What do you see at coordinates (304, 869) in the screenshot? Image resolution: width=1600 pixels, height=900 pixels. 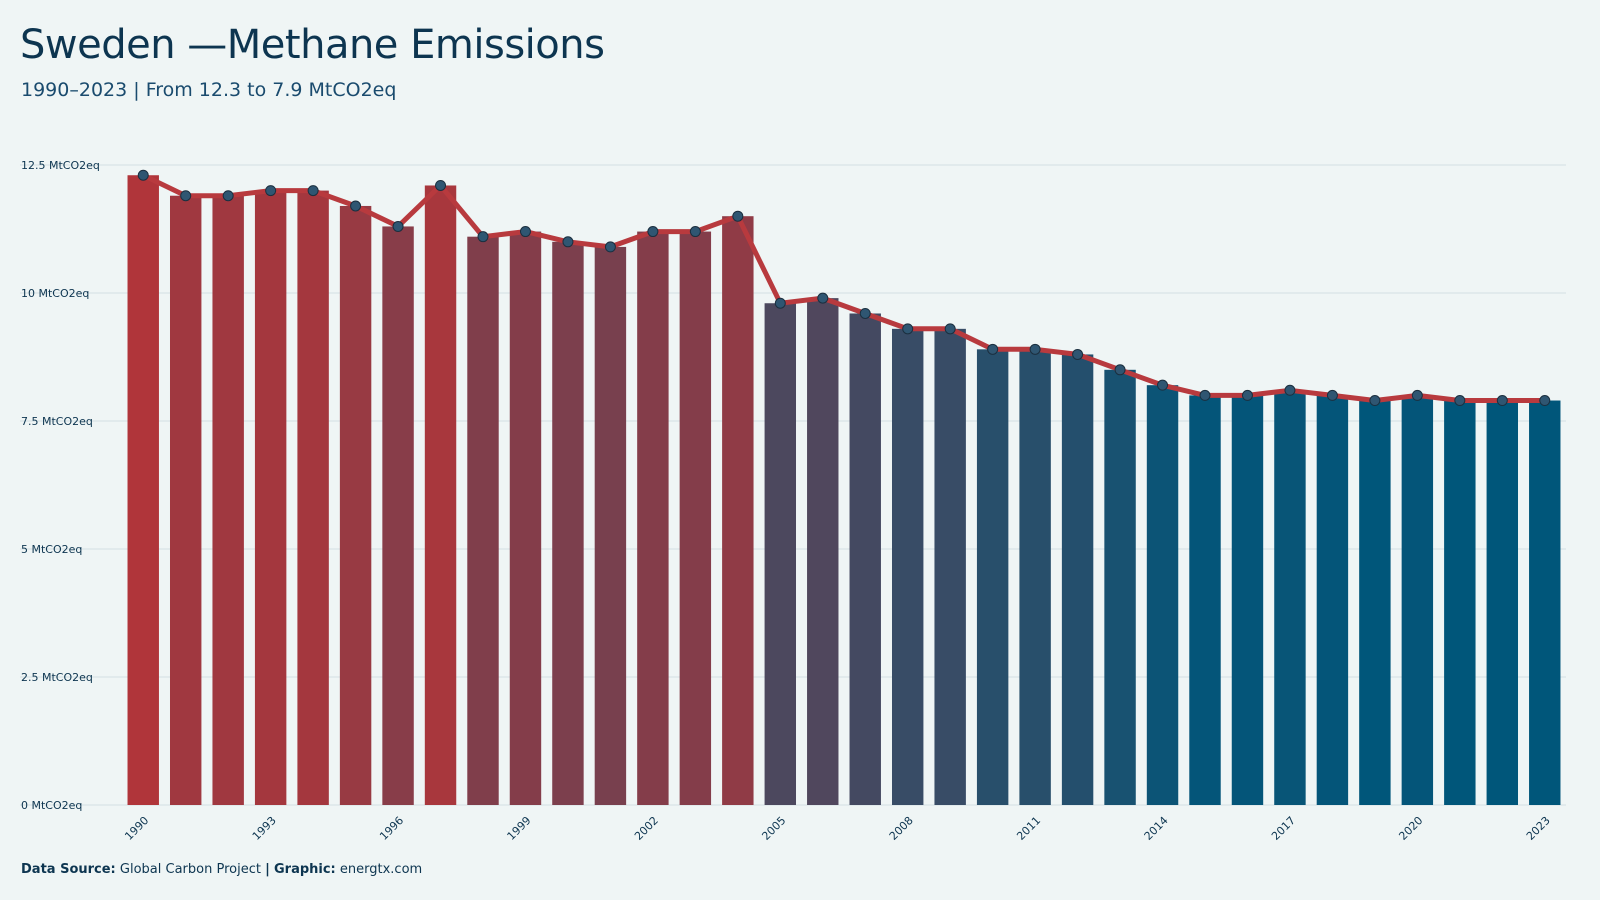 I see `graphic-label: Graphic:` at bounding box center [304, 869].